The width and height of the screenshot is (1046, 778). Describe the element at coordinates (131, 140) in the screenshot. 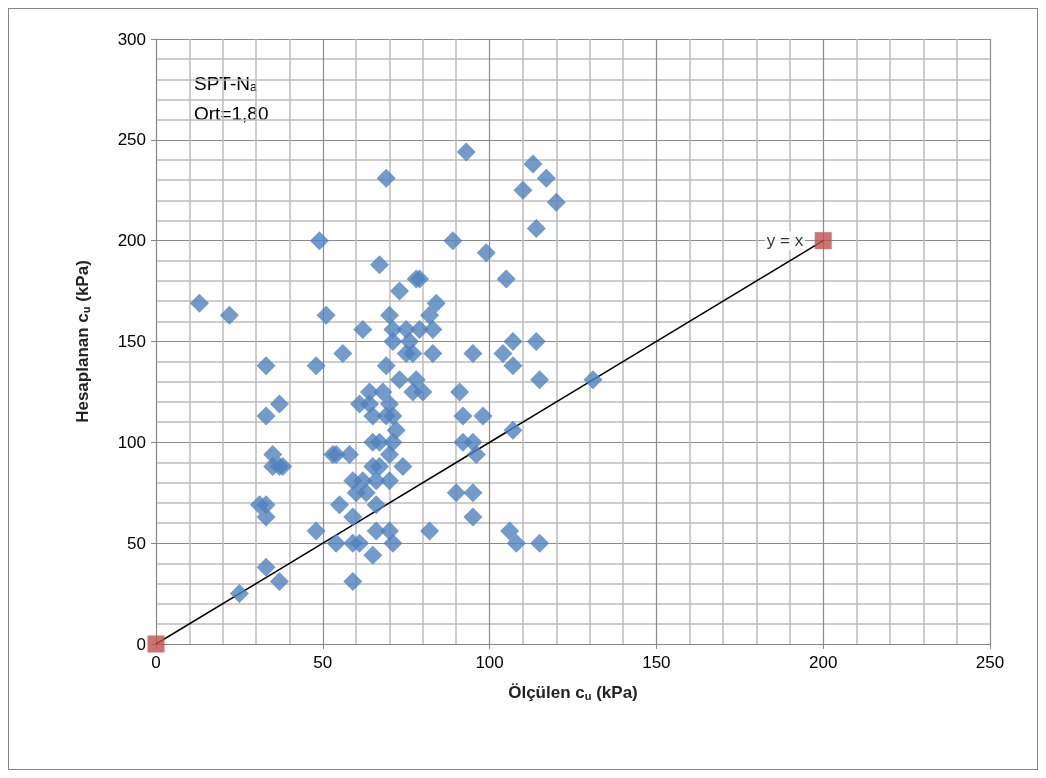

I see `y-tick-label: 250` at that location.